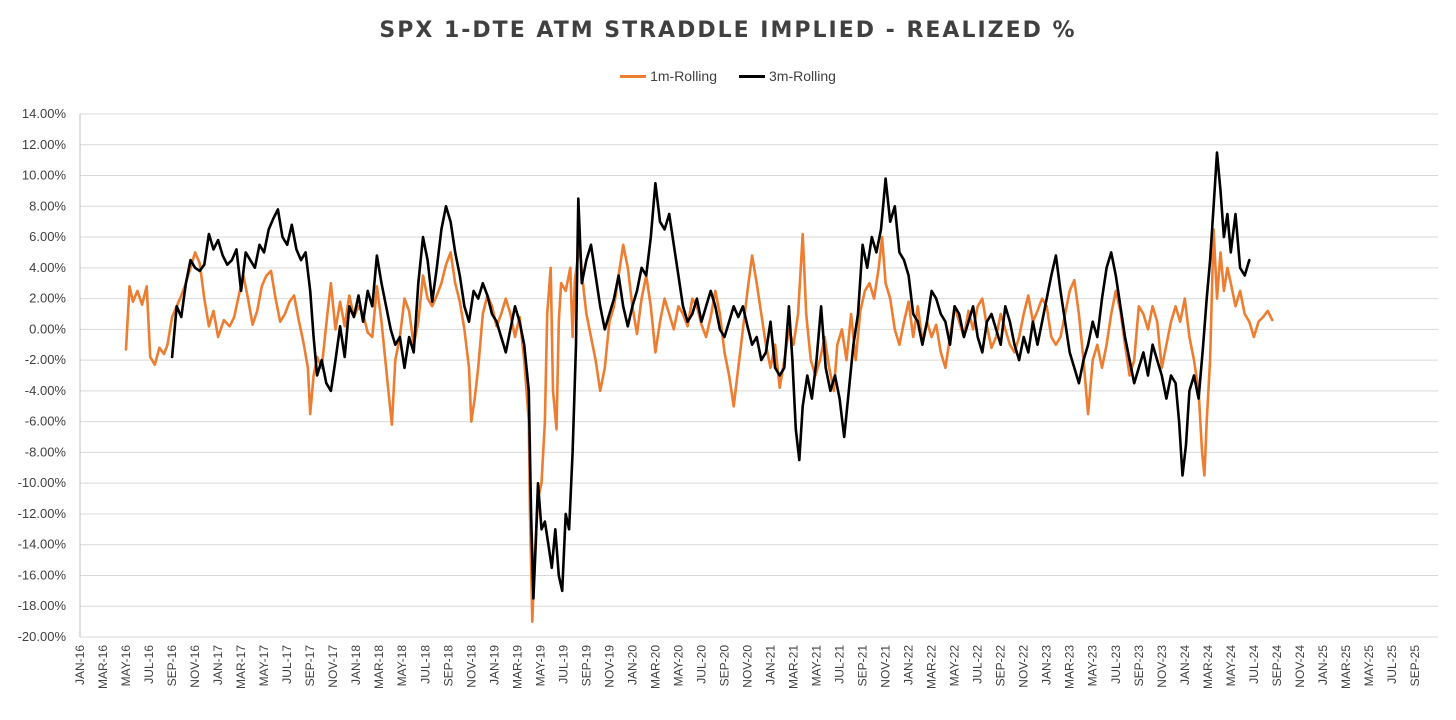  Describe the element at coordinates (609, 666) in the screenshot. I see `x-tick-label: NOV-19` at that location.